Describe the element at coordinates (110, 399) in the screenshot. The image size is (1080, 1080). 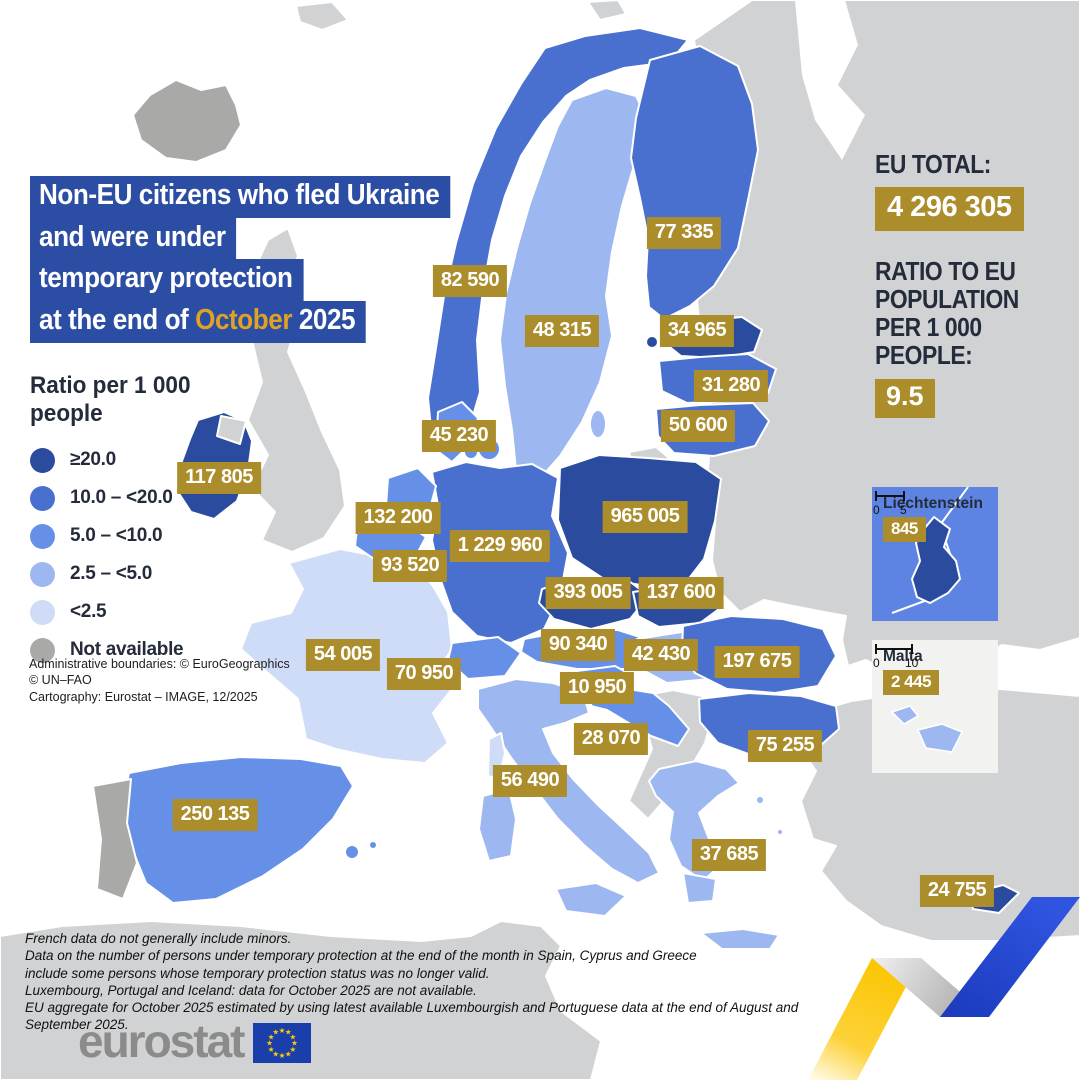
I see `legend-title: Ratio per 1 000 people` at that location.